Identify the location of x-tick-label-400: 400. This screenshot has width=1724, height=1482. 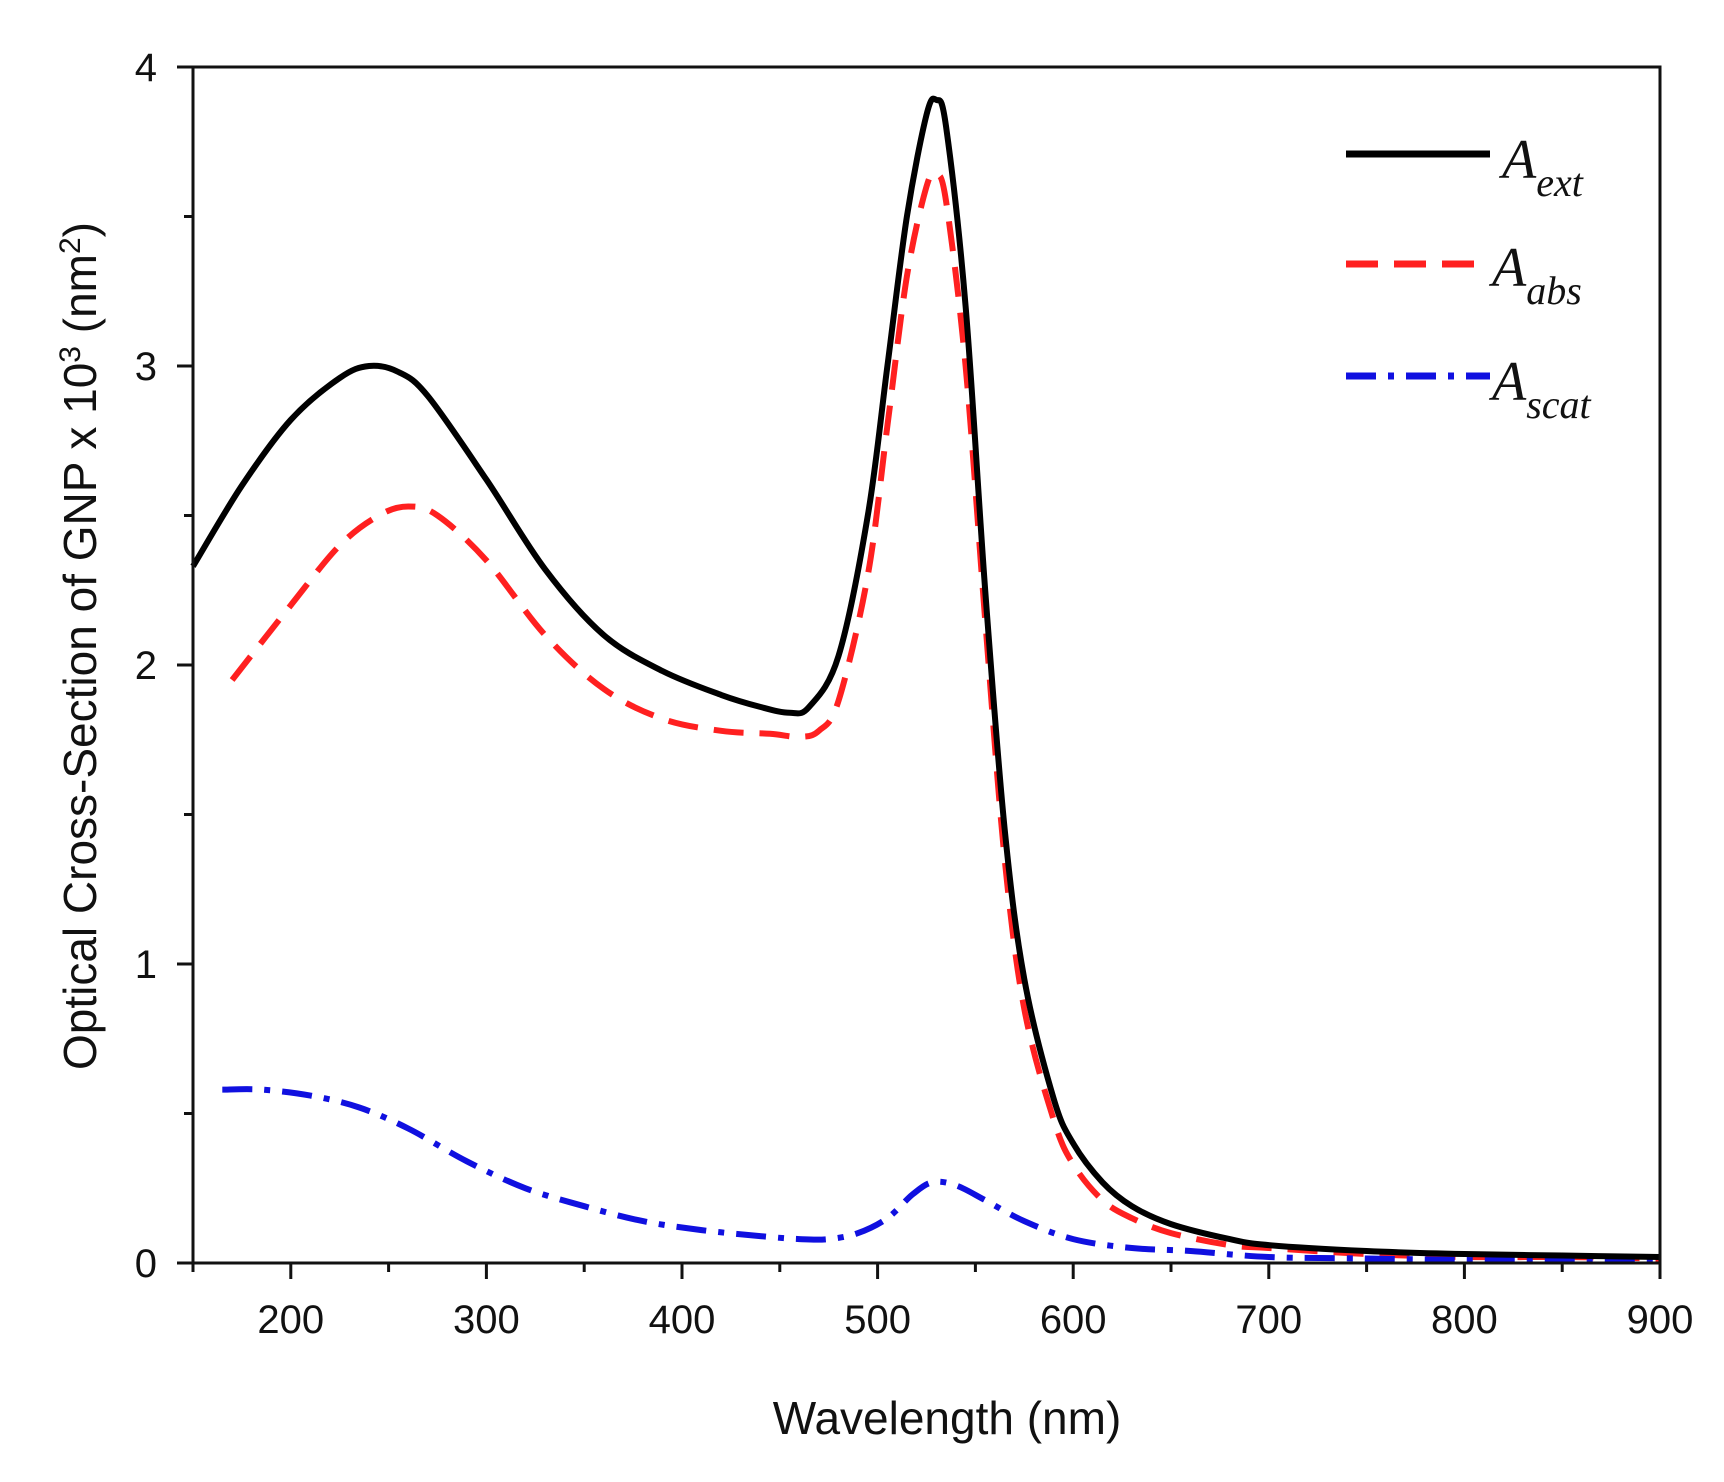
(682, 1320).